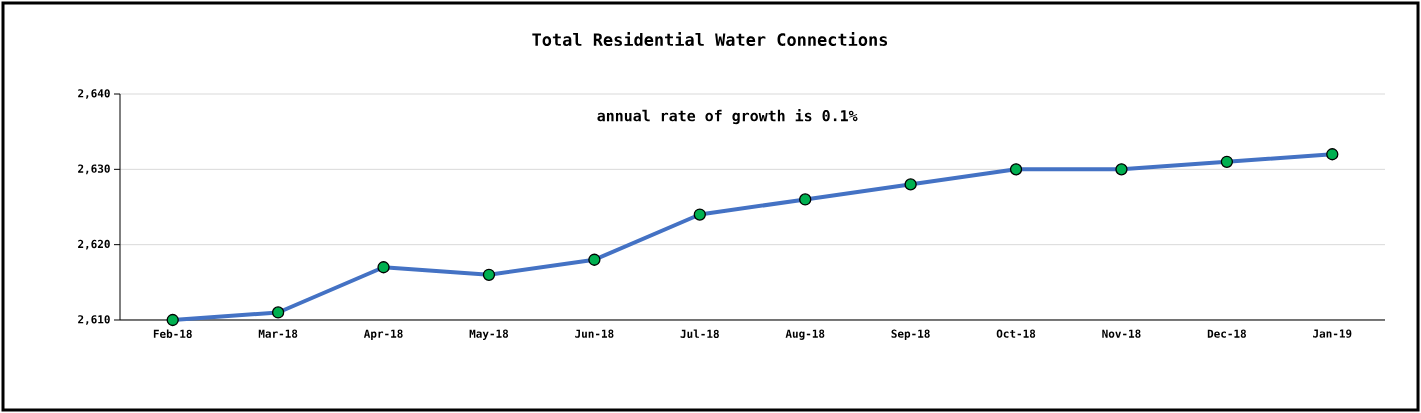 This screenshot has height=413, width=1421. What do you see at coordinates (94, 320) in the screenshot?
I see `y-tick-label: 2,610` at bounding box center [94, 320].